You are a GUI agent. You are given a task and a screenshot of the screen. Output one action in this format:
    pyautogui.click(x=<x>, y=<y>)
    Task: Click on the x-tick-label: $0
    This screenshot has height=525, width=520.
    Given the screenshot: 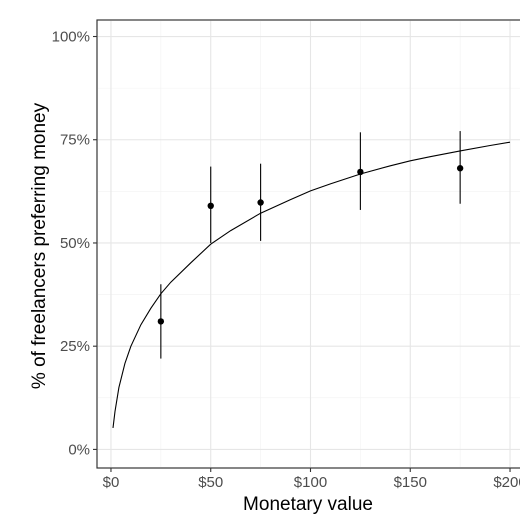 What is the action you would take?
    pyautogui.click(x=111, y=482)
    